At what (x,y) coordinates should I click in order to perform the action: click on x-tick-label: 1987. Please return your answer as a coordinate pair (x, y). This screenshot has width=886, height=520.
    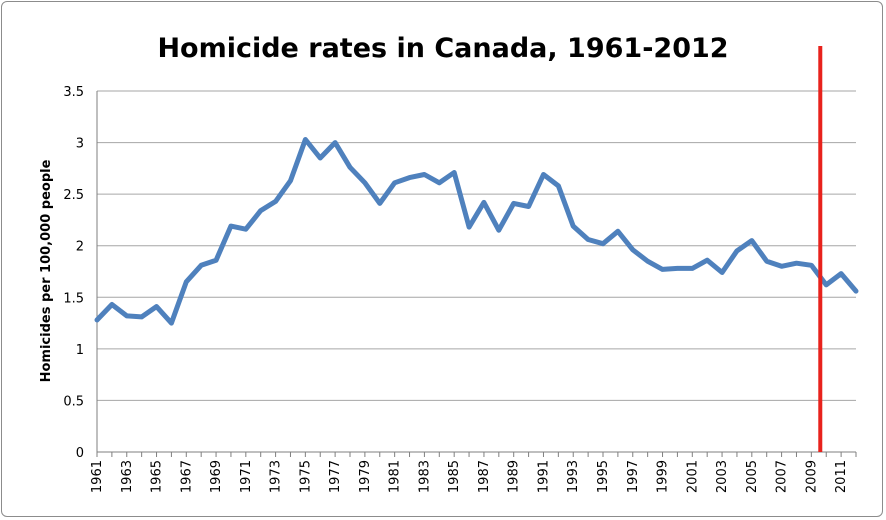
    Looking at the image, I should click on (484, 476).